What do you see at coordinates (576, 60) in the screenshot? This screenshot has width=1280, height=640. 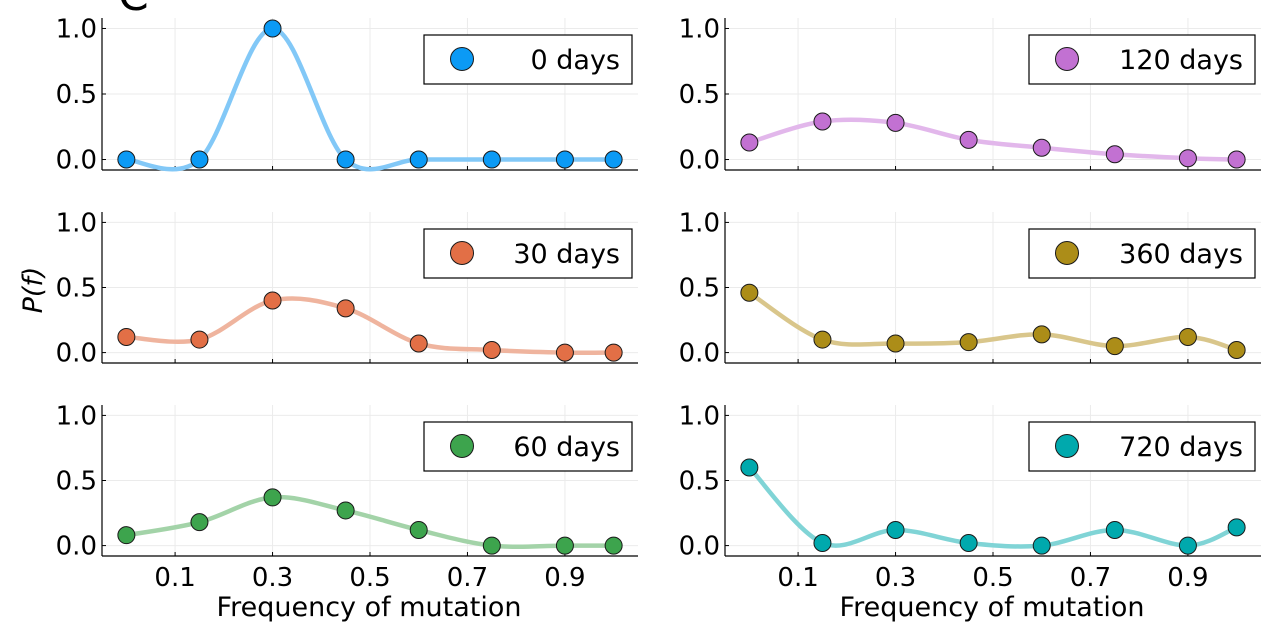 I see `legend-label: 0 days` at bounding box center [576, 60].